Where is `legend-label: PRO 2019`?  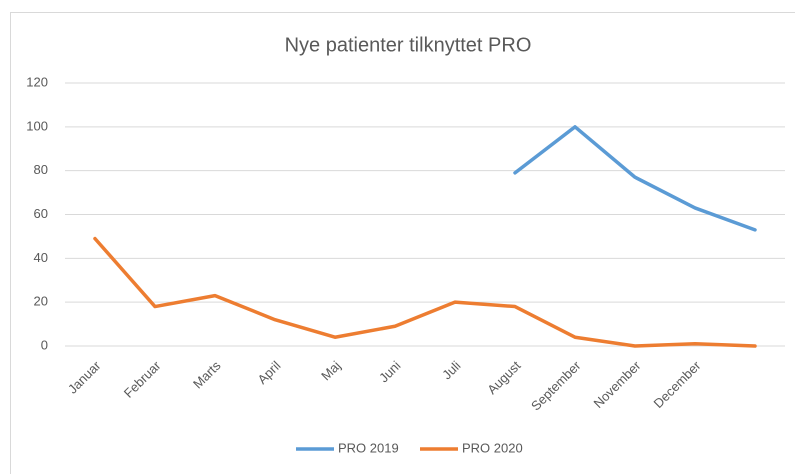 legend-label: PRO 2019 is located at coordinates (368, 447).